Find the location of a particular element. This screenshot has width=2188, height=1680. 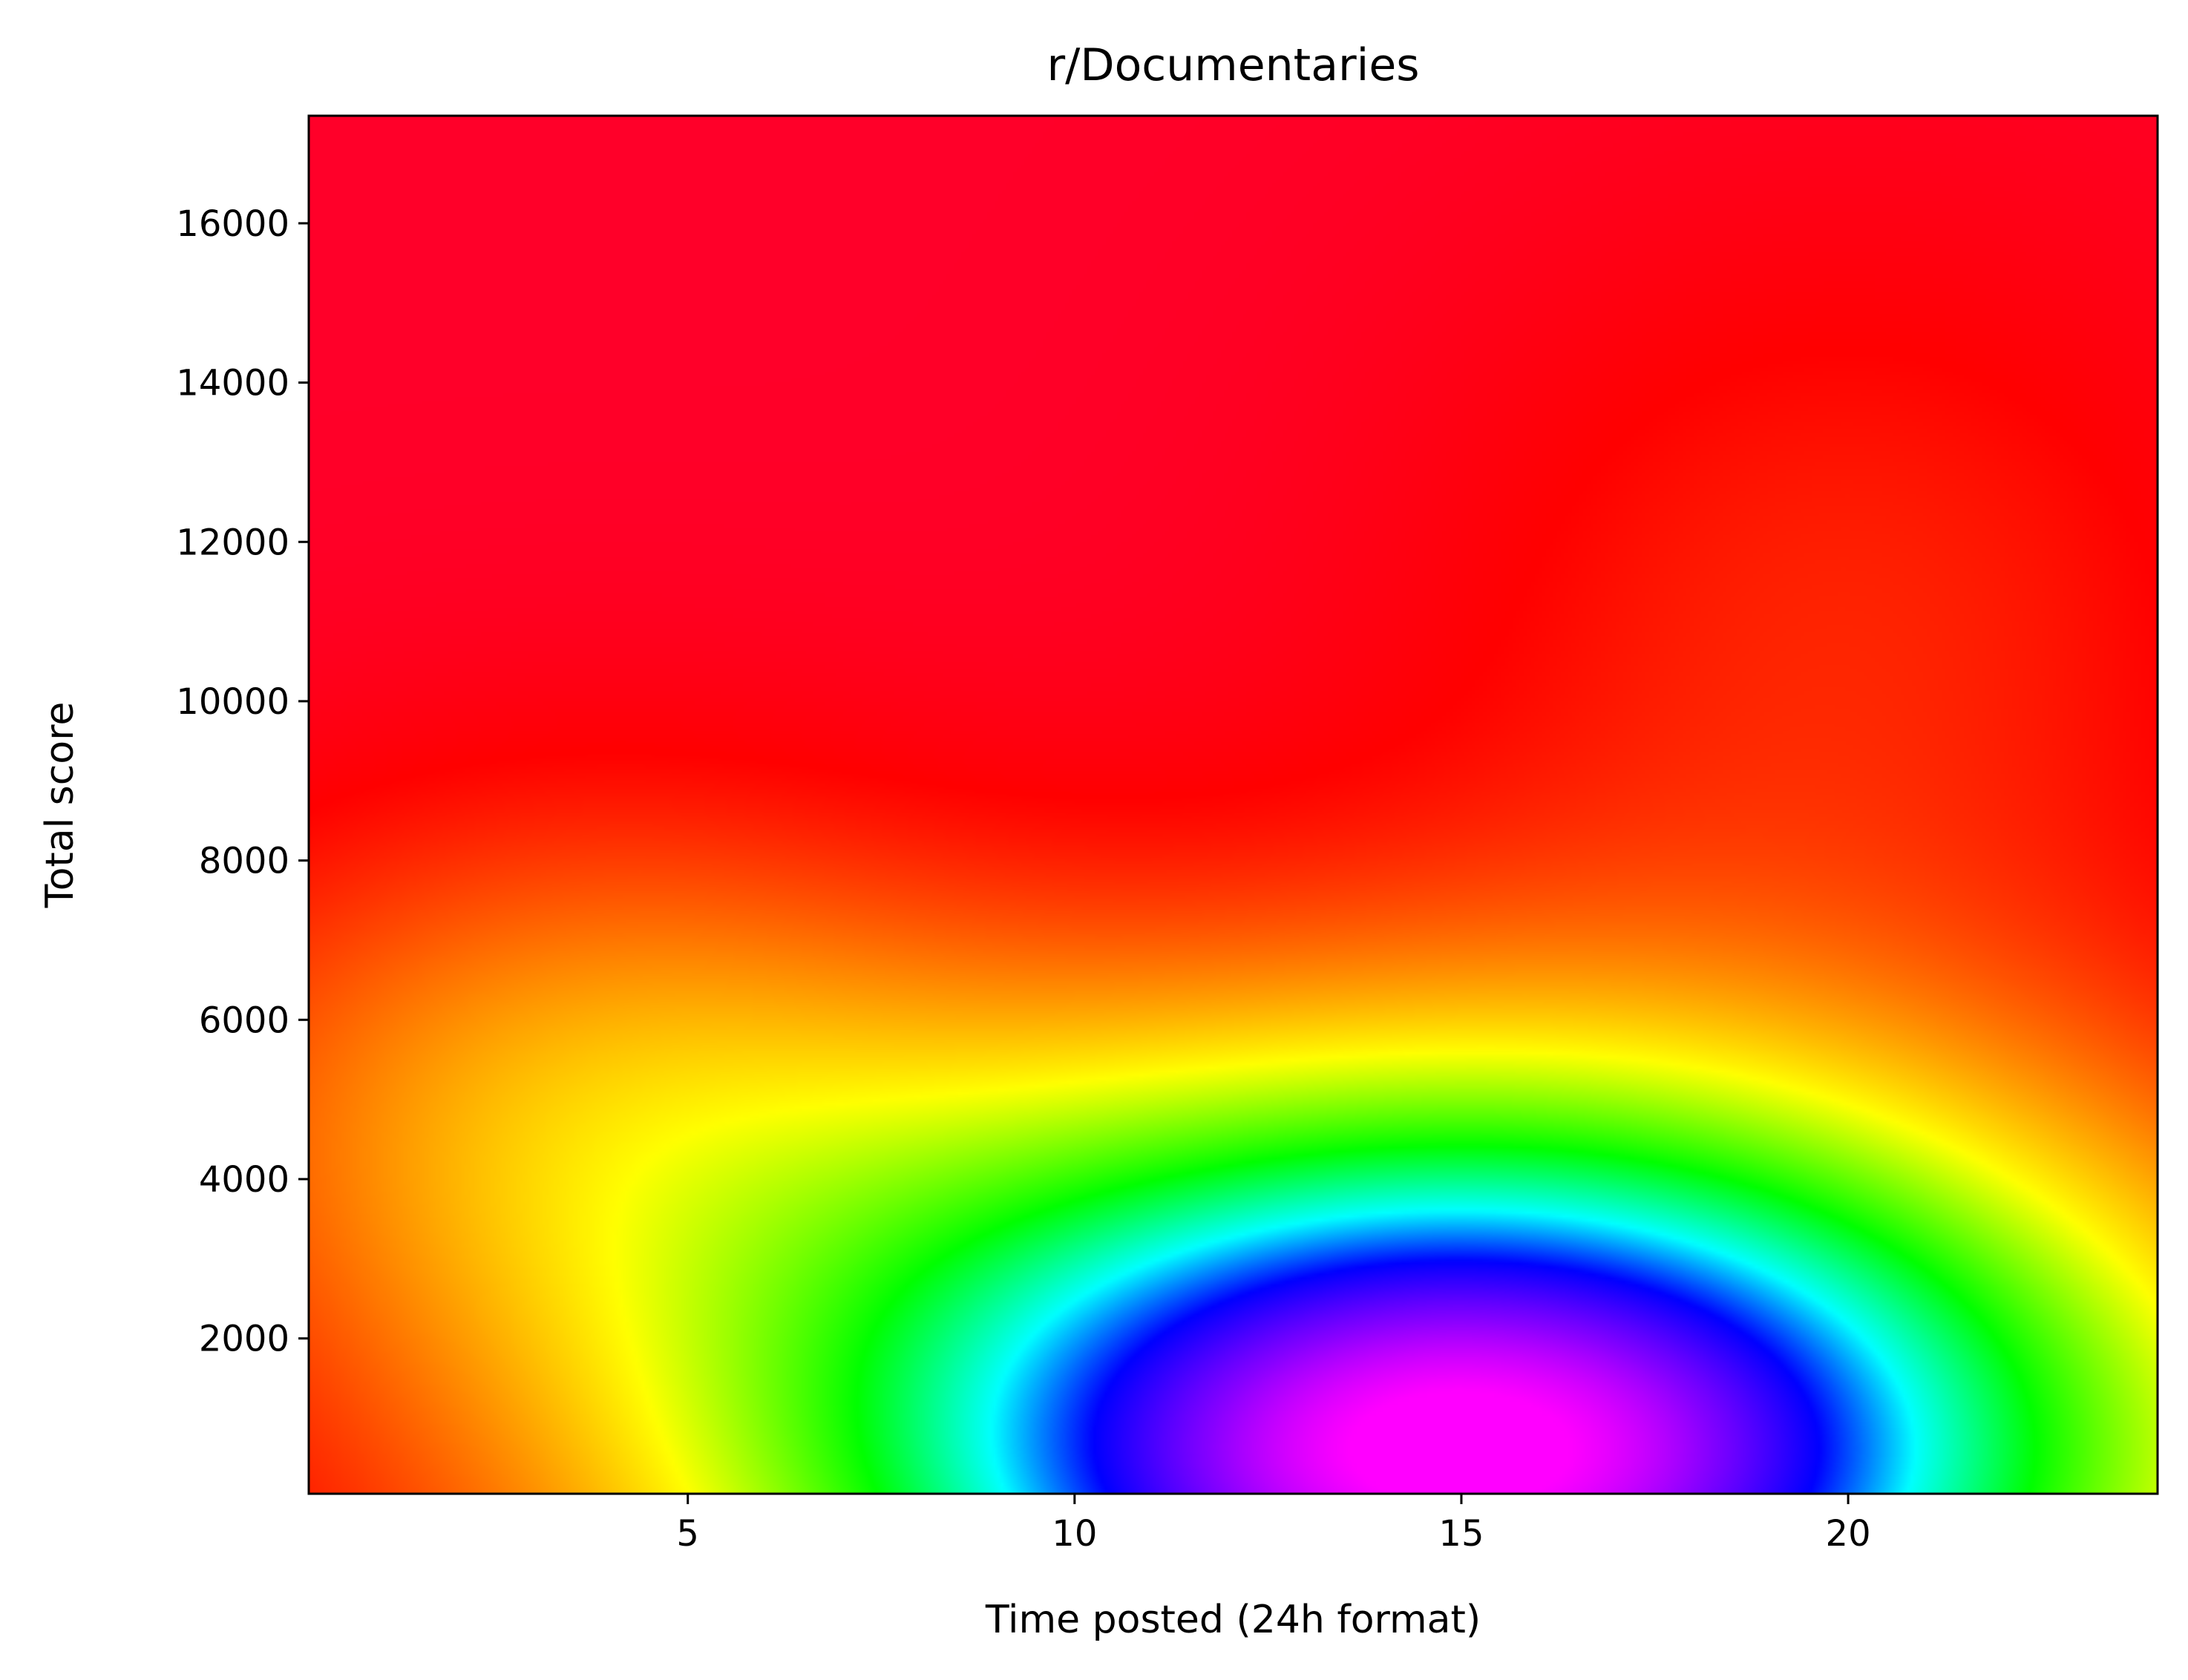

x-axis-label: Time posted (24h format) is located at coordinates (1233, 1620).